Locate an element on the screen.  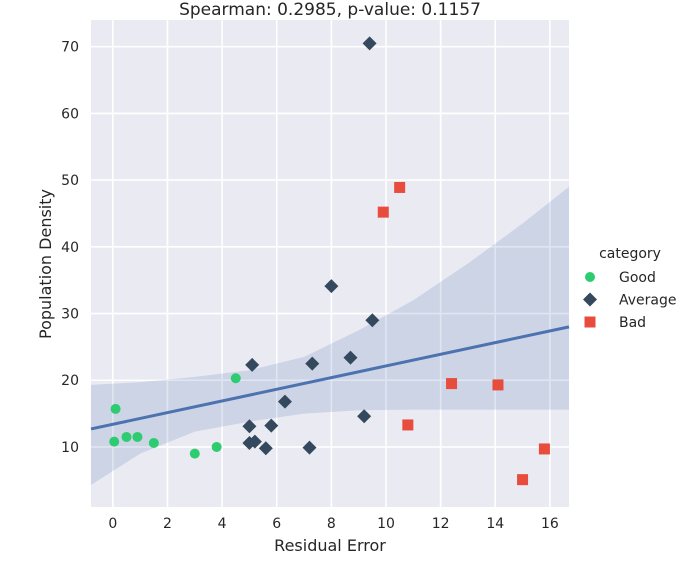
y-axis-ticks: 10 20 30 40 50 60 70 is located at coordinates (70, 248).